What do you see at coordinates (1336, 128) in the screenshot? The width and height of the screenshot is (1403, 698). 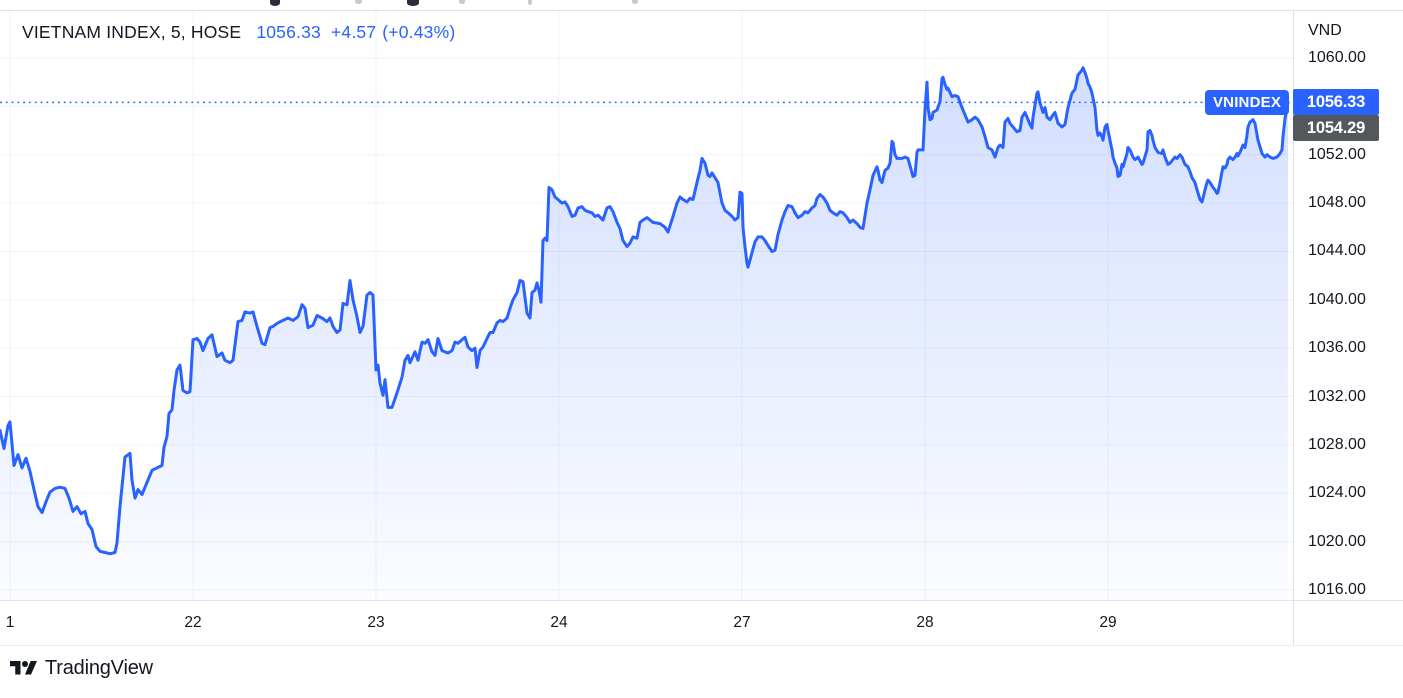 I see `prev-close-axis-badge: 1054.29` at bounding box center [1336, 128].